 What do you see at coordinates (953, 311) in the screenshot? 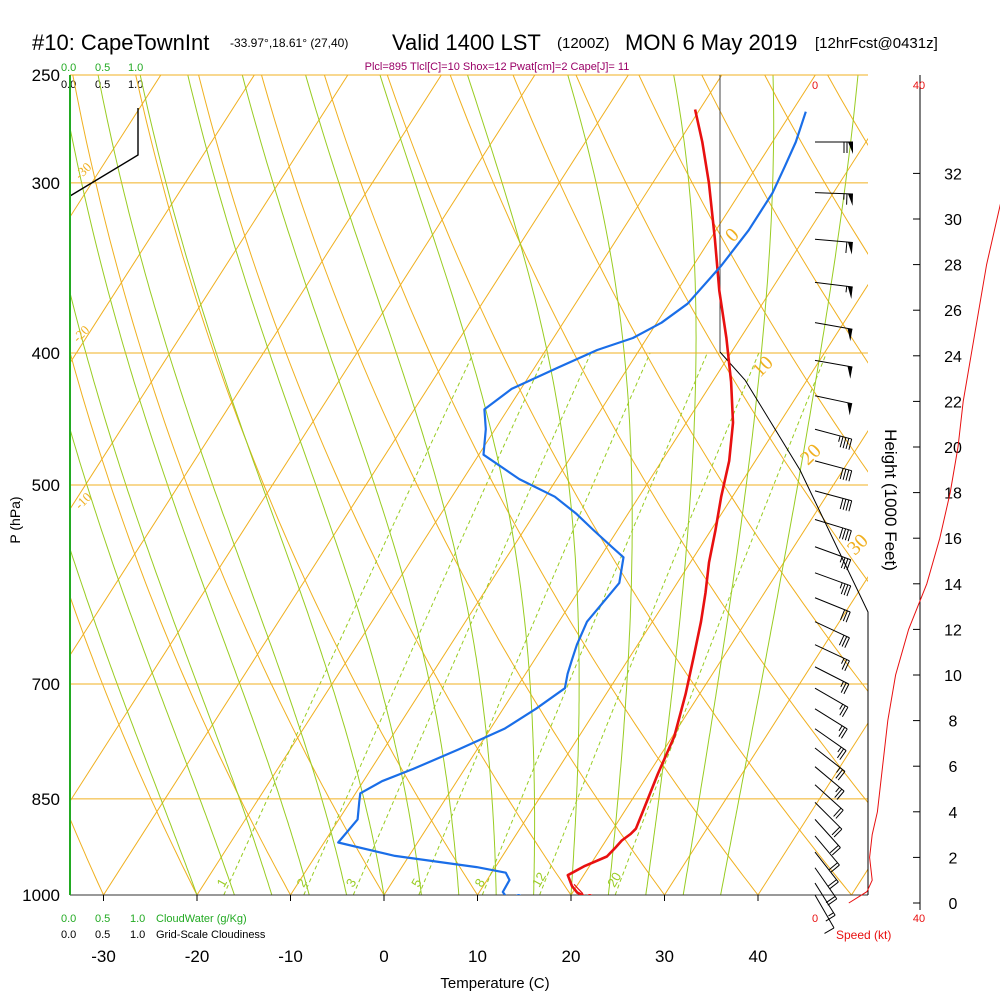
I see `height-tick-label: 26` at bounding box center [953, 311].